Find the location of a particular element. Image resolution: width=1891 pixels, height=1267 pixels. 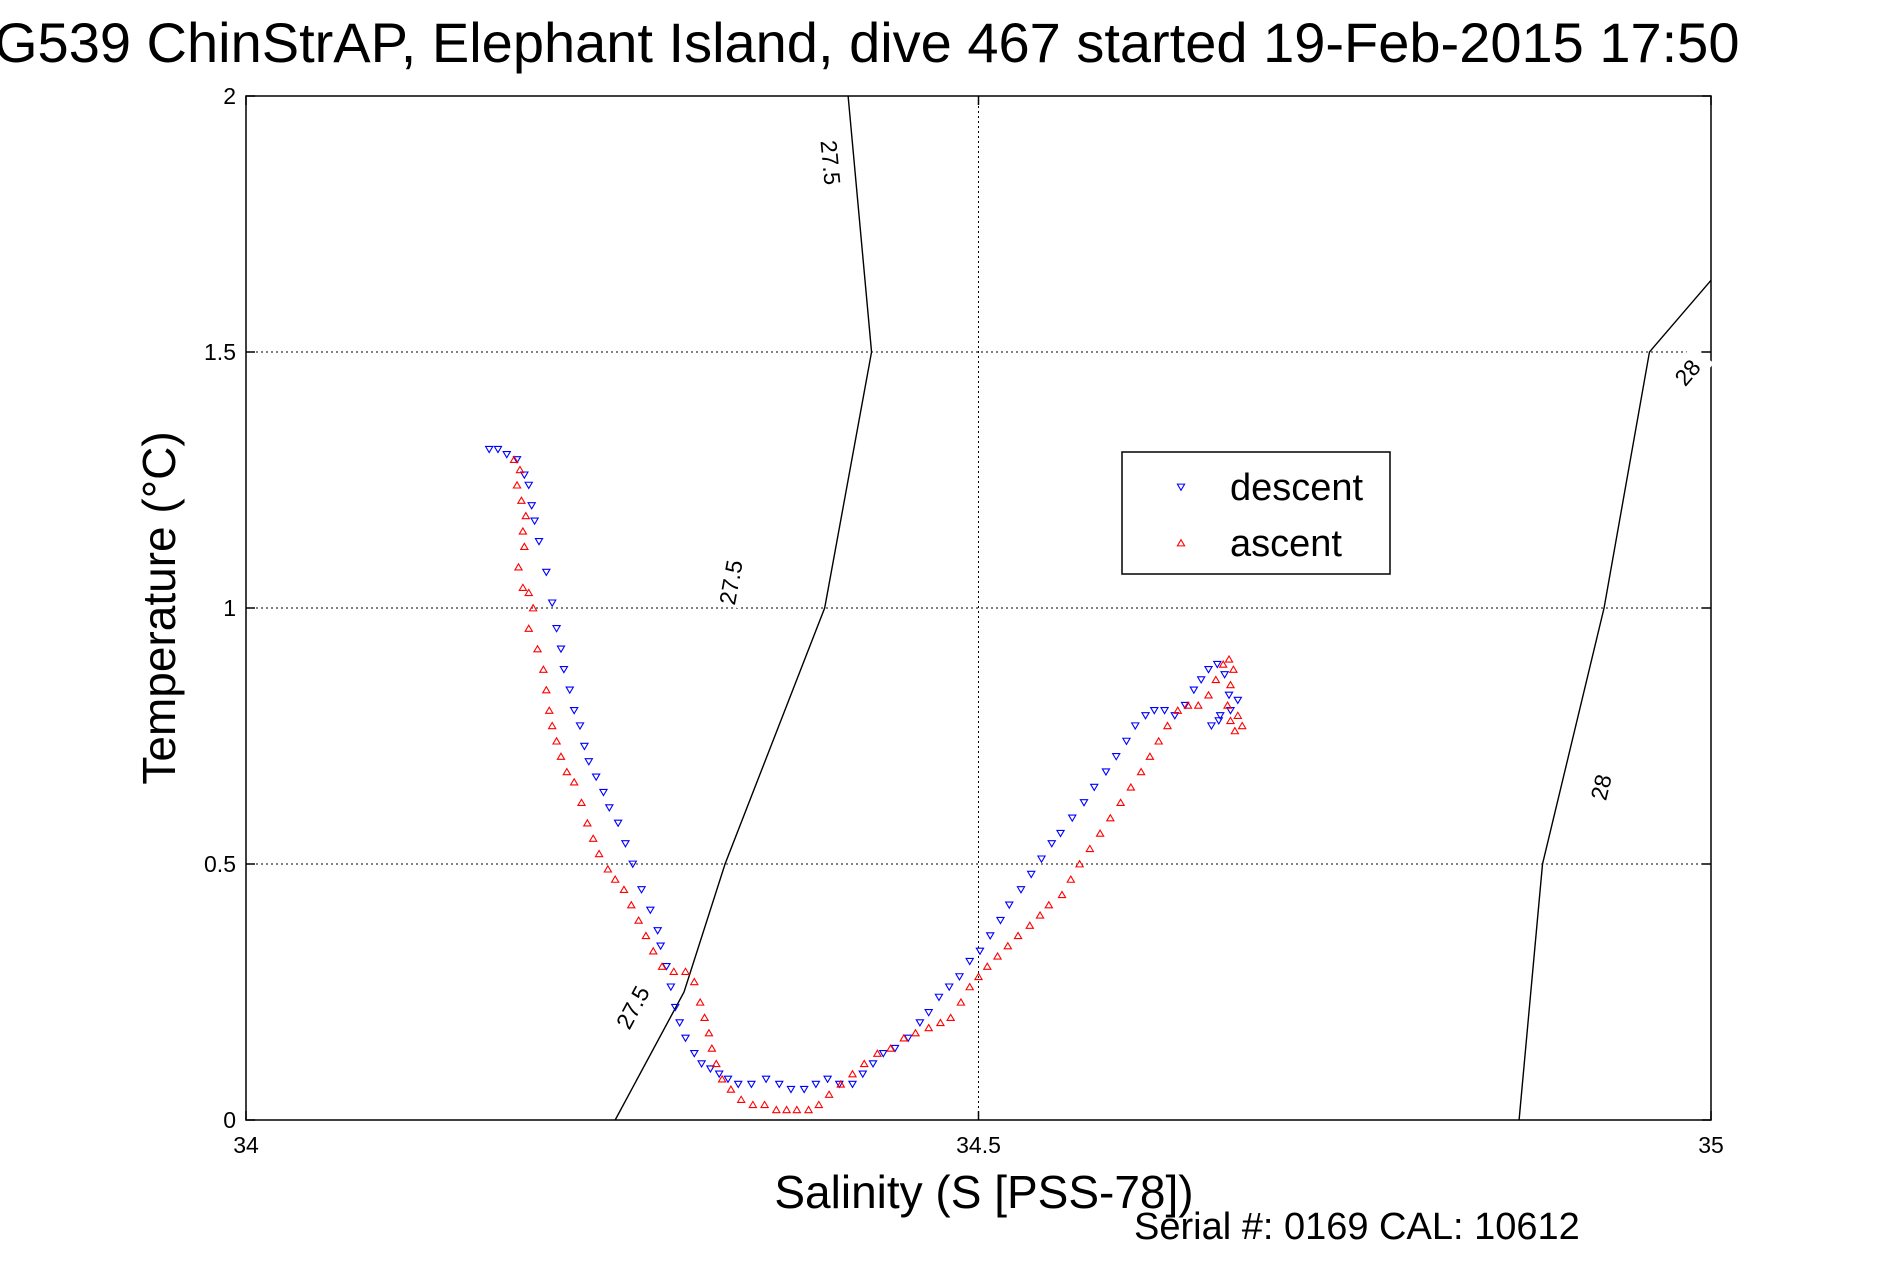

contour-label: 27.5 is located at coordinates (831, 162).